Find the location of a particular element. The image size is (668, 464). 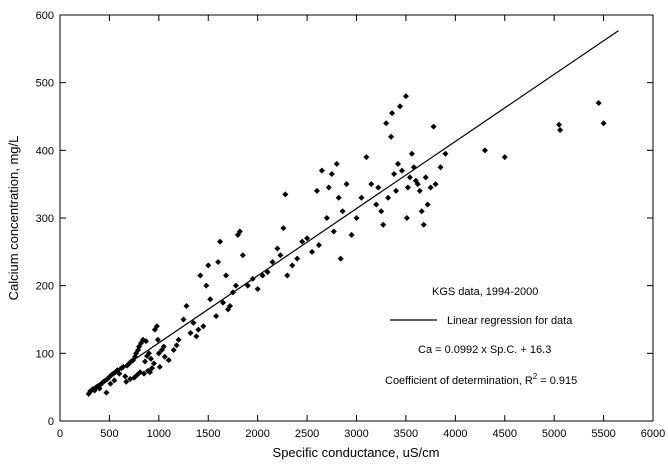

legend-line-label: Linear regression for data is located at coordinates (510, 321).